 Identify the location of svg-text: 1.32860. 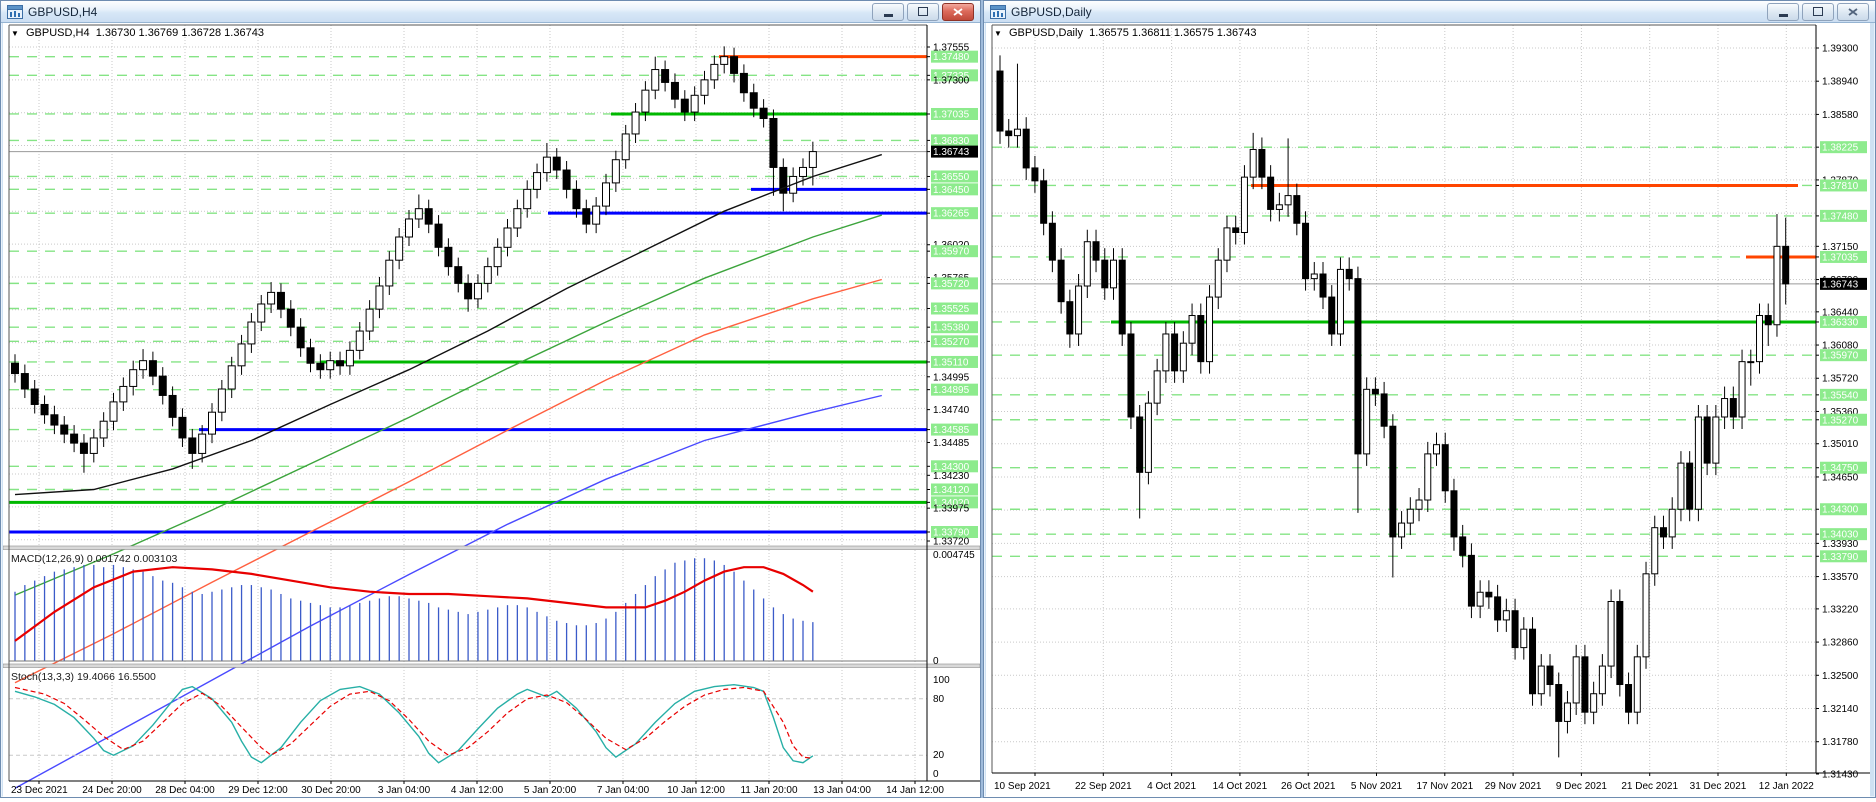
(1840, 643).